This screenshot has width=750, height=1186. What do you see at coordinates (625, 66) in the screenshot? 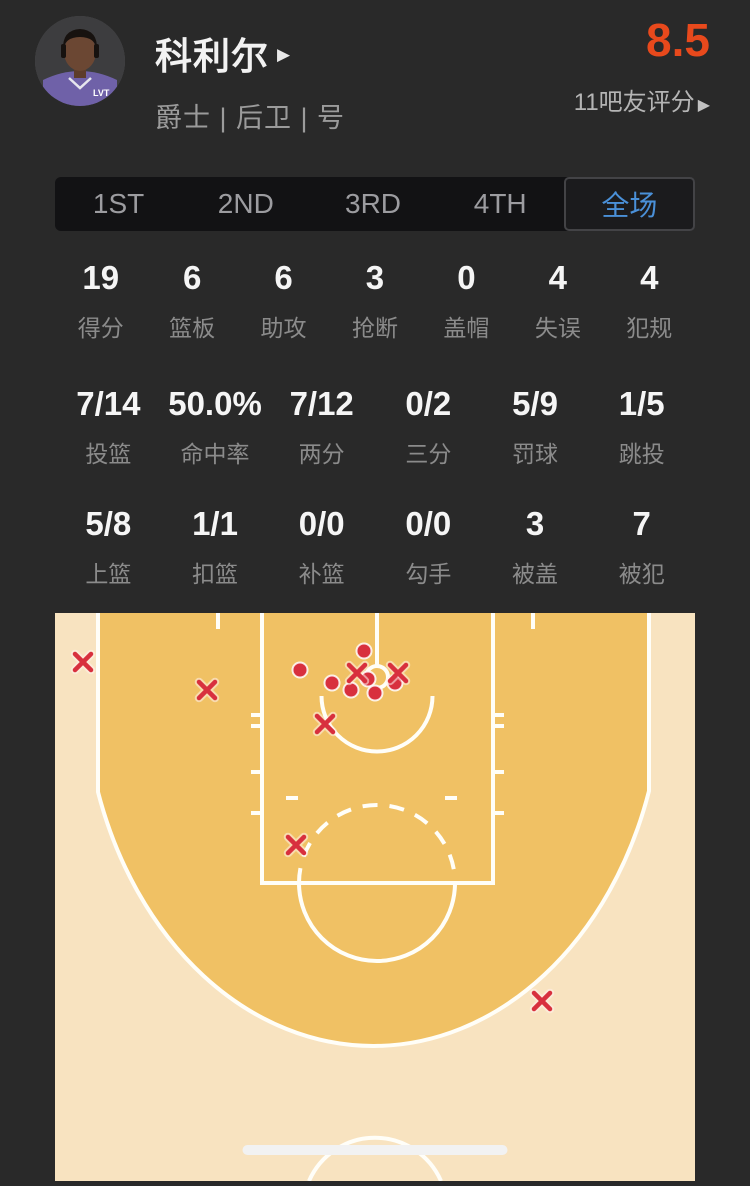
I see `rating-block: 8.5 11吧友评分 ▶` at bounding box center [625, 66].